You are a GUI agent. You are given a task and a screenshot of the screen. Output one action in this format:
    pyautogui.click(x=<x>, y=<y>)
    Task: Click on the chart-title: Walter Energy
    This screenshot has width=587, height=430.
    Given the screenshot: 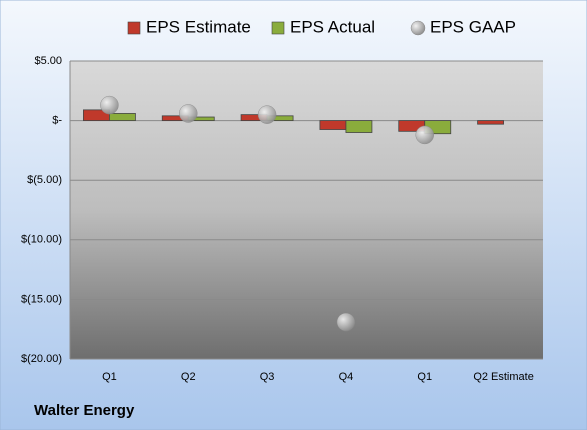 What is the action you would take?
    pyautogui.click(x=84, y=410)
    